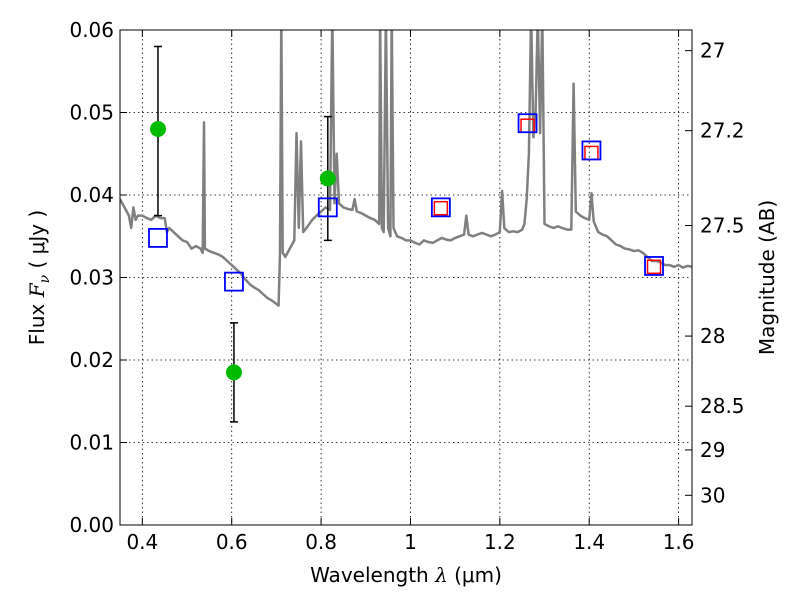 This screenshot has height=600, width=800. What do you see at coordinates (91, 525) in the screenshot?
I see `y-tick-label: 0.00` at bounding box center [91, 525].